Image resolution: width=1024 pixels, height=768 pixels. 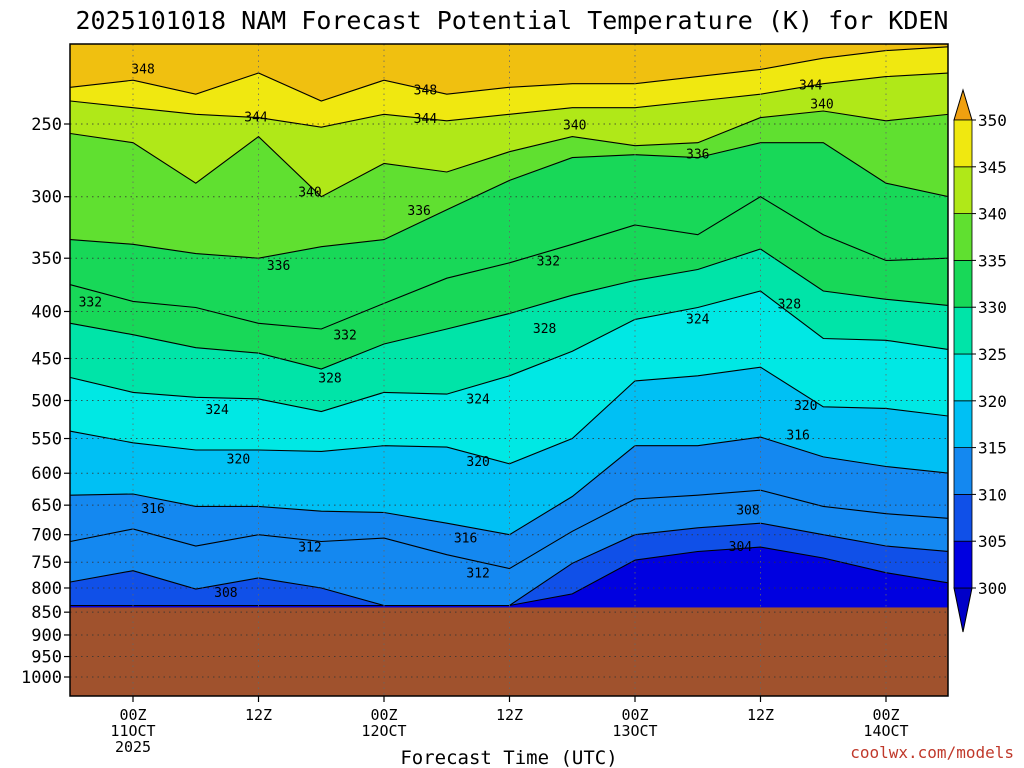 What do you see at coordinates (46, 506) in the screenshot?
I see `y-tick-label: 650` at bounding box center [46, 506].